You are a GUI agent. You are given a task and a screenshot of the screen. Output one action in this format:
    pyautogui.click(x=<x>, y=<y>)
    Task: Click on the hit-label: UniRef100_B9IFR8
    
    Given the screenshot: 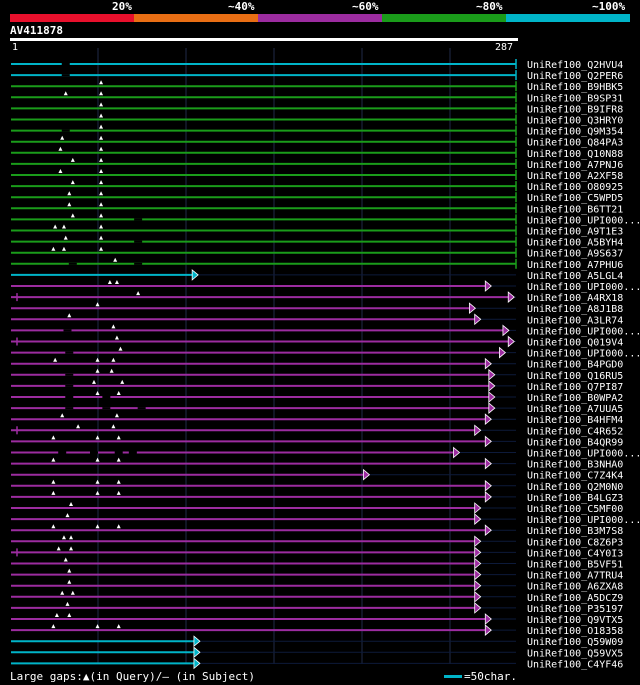 What is the action you would take?
    pyautogui.click(x=575, y=109)
    